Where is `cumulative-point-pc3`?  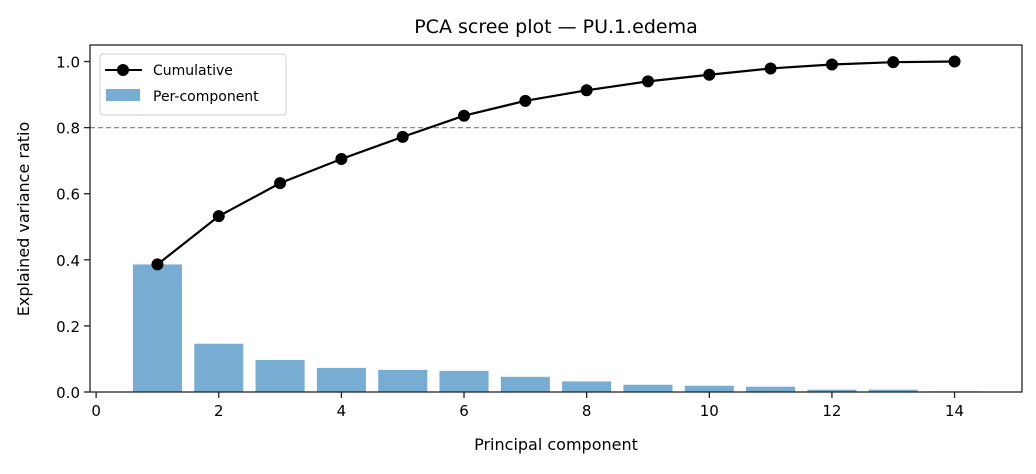 cumulative-point-pc3 is located at coordinates (280, 183).